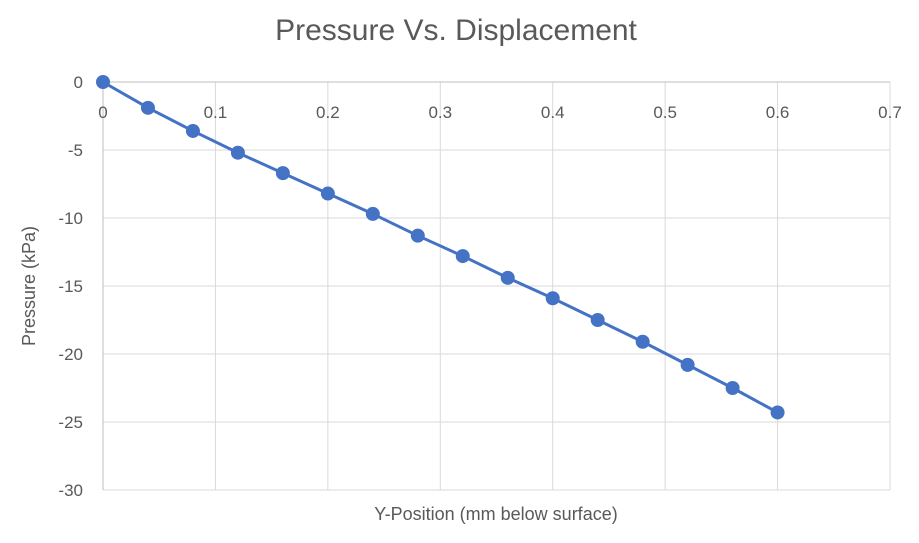 This screenshot has height=543, width=919. Describe the element at coordinates (440, 112) in the screenshot. I see `x-tick-label-3: 0.3` at that location.